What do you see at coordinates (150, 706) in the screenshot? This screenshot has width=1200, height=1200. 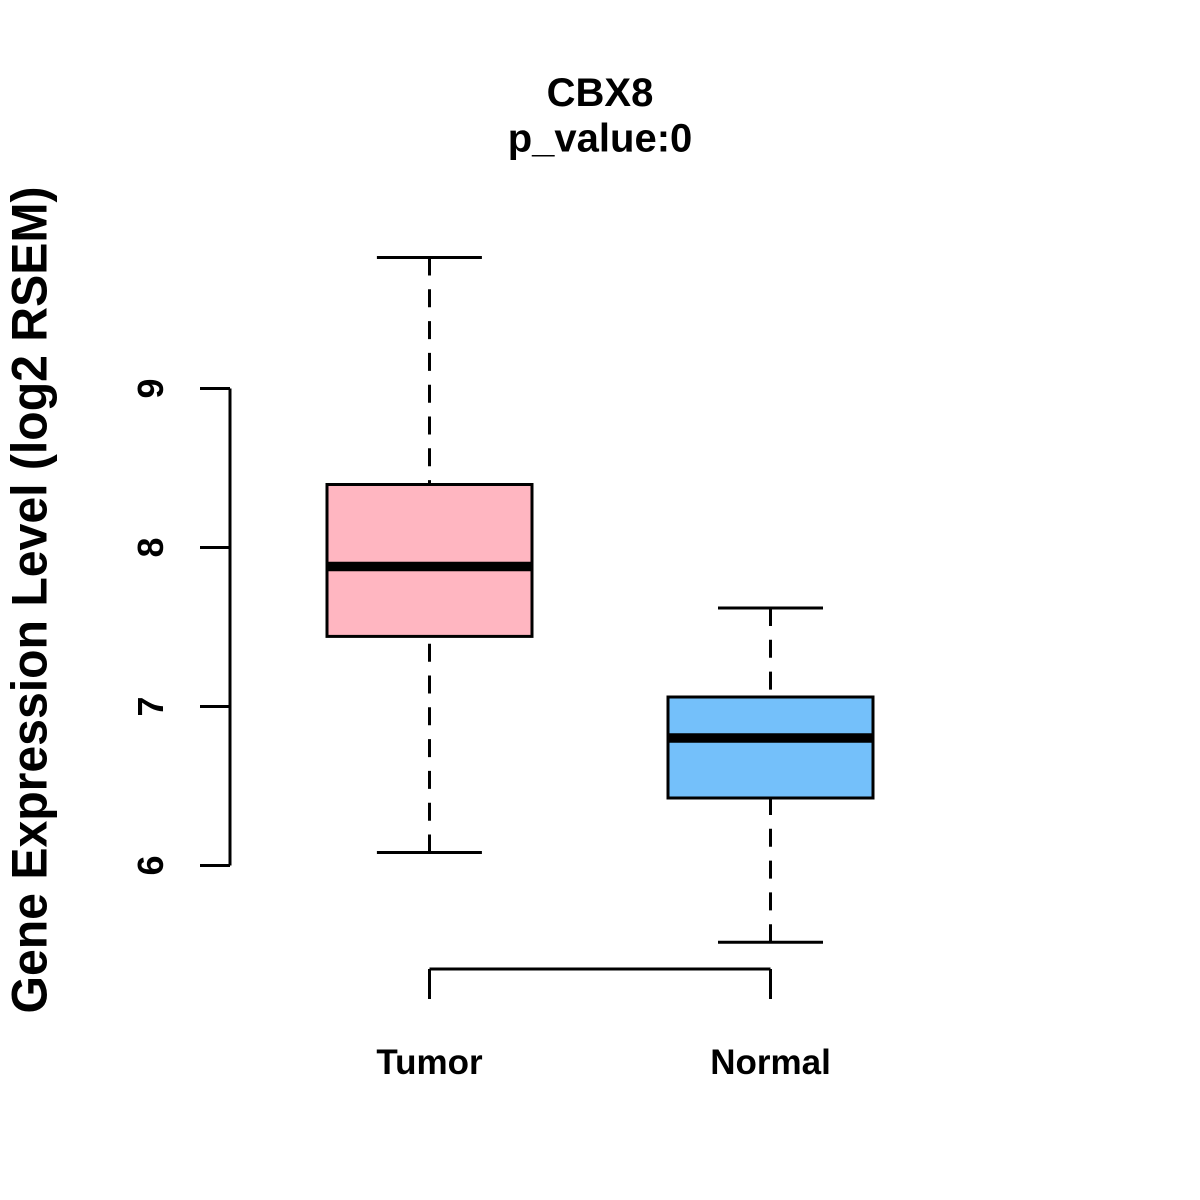 I see `svg-text: 7` at bounding box center [150, 706].